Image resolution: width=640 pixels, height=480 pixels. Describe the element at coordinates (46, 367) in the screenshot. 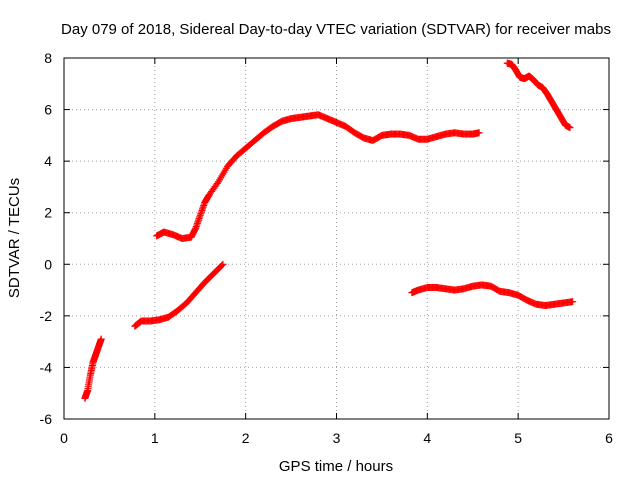

I see `y-tick-label: -4` at that location.